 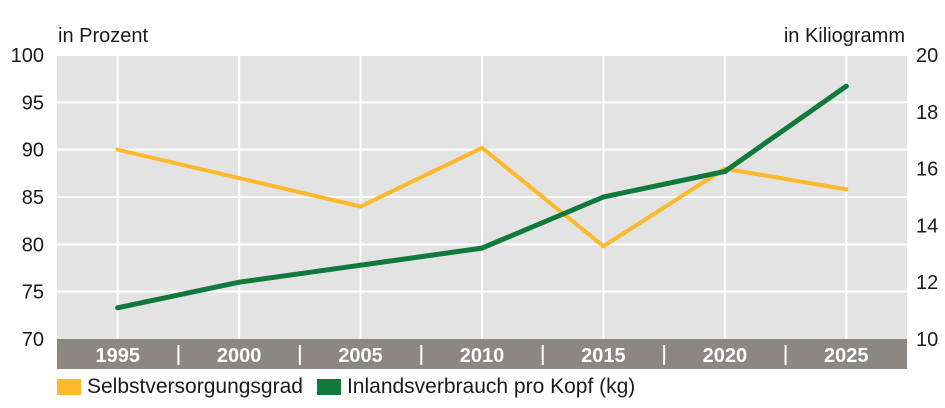 I want to click on left-tick-80: 80, so click(x=33, y=245).